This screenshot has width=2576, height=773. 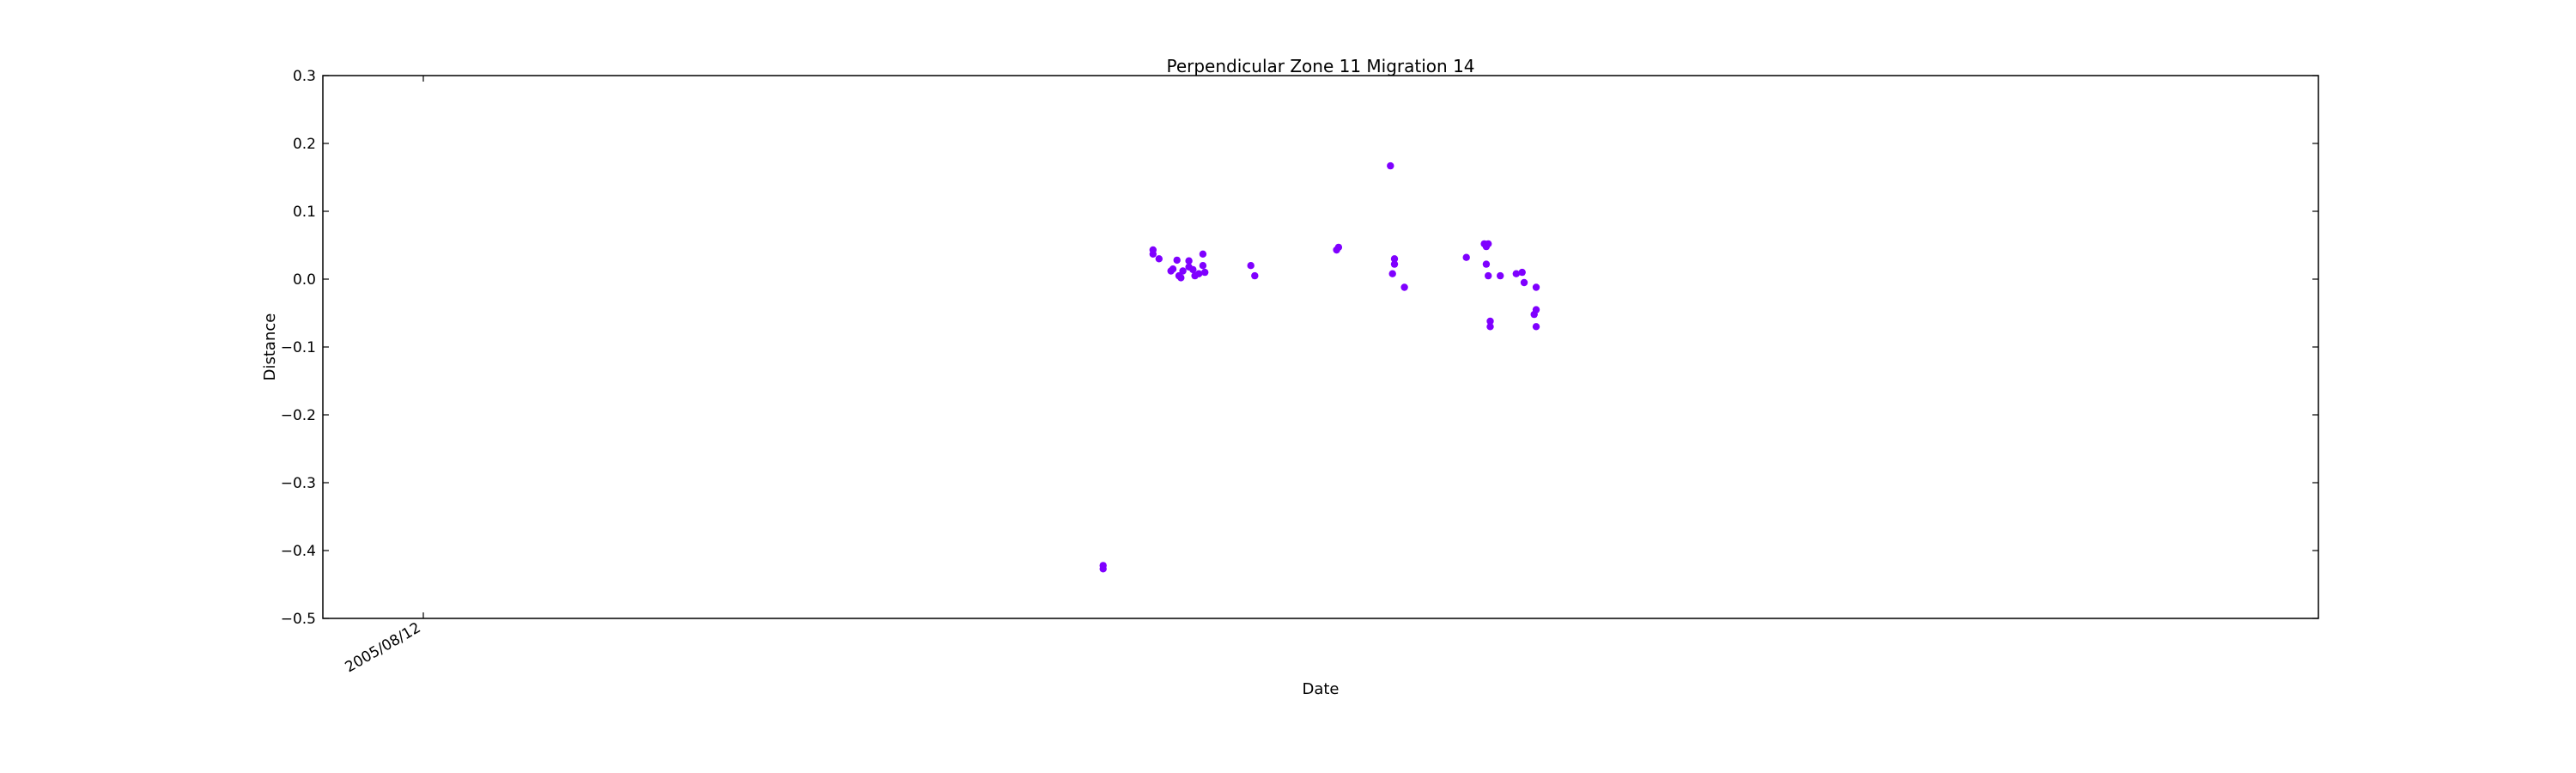 What do you see at coordinates (298, 415) in the screenshot?
I see `y-tick-label: −0.2` at bounding box center [298, 415].